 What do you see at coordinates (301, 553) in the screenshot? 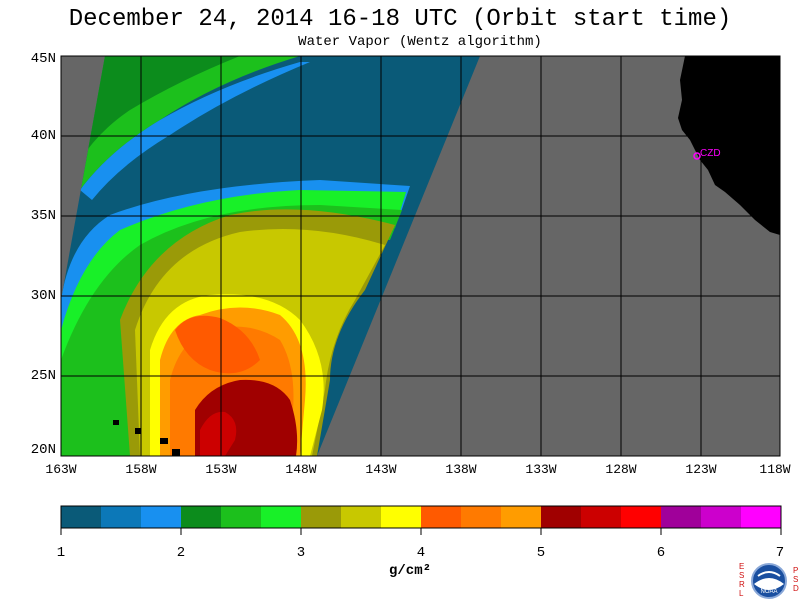
I see `colorbar-label-3: 3` at bounding box center [301, 553].